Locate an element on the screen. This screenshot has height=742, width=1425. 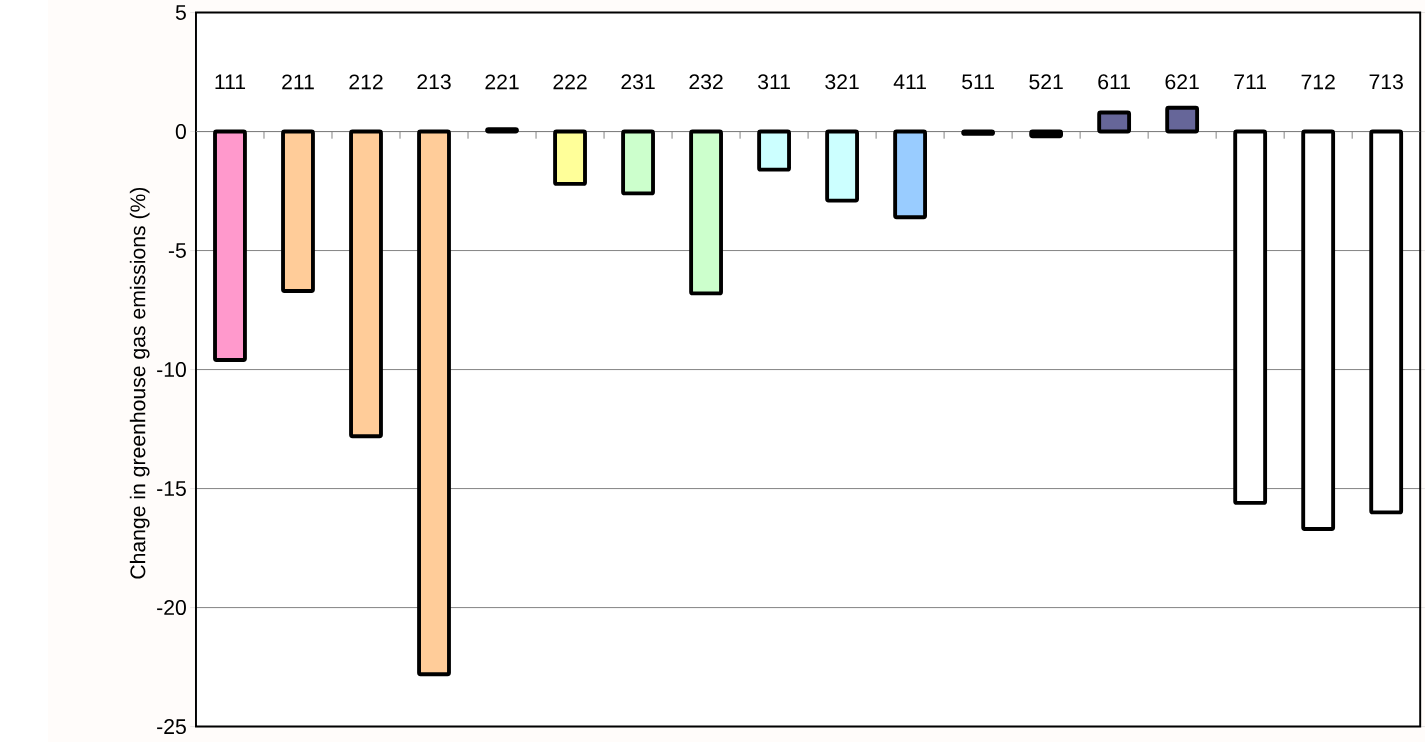
x-tick-label: 231 is located at coordinates (638, 82).